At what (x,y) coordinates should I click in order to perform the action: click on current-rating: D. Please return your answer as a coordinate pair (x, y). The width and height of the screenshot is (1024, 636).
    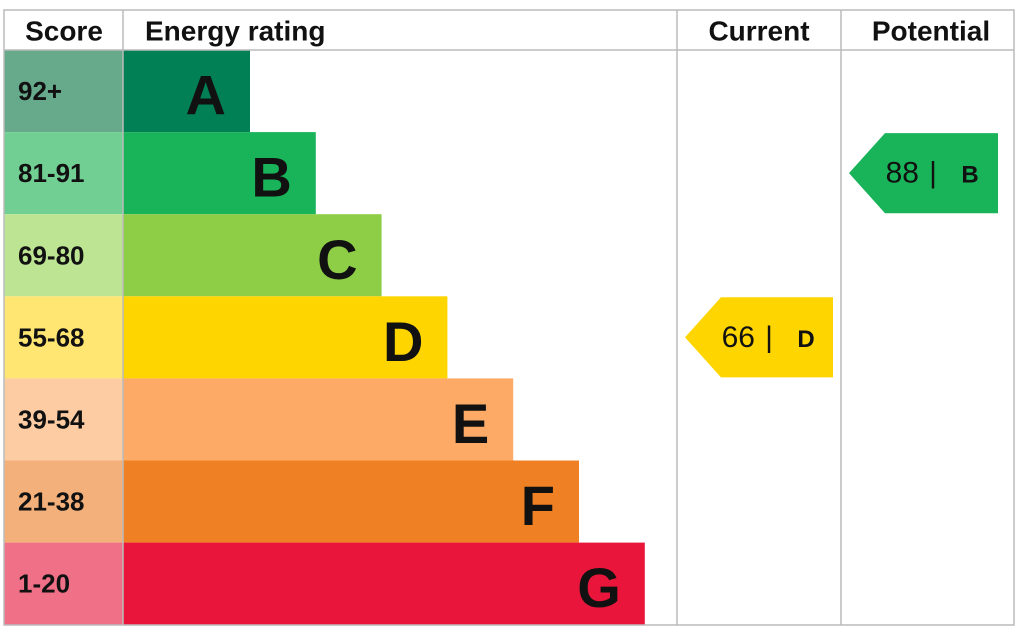
    Looking at the image, I should click on (805, 339).